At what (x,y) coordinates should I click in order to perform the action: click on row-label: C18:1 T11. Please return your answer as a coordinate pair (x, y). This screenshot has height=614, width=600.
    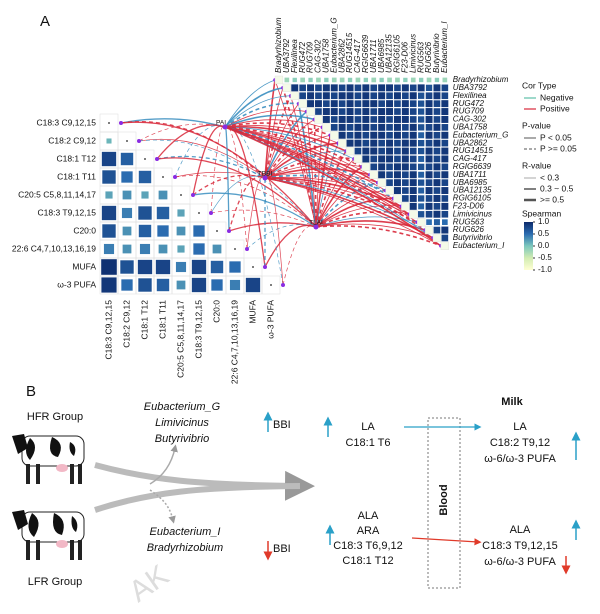
    Looking at the image, I should click on (76, 176).